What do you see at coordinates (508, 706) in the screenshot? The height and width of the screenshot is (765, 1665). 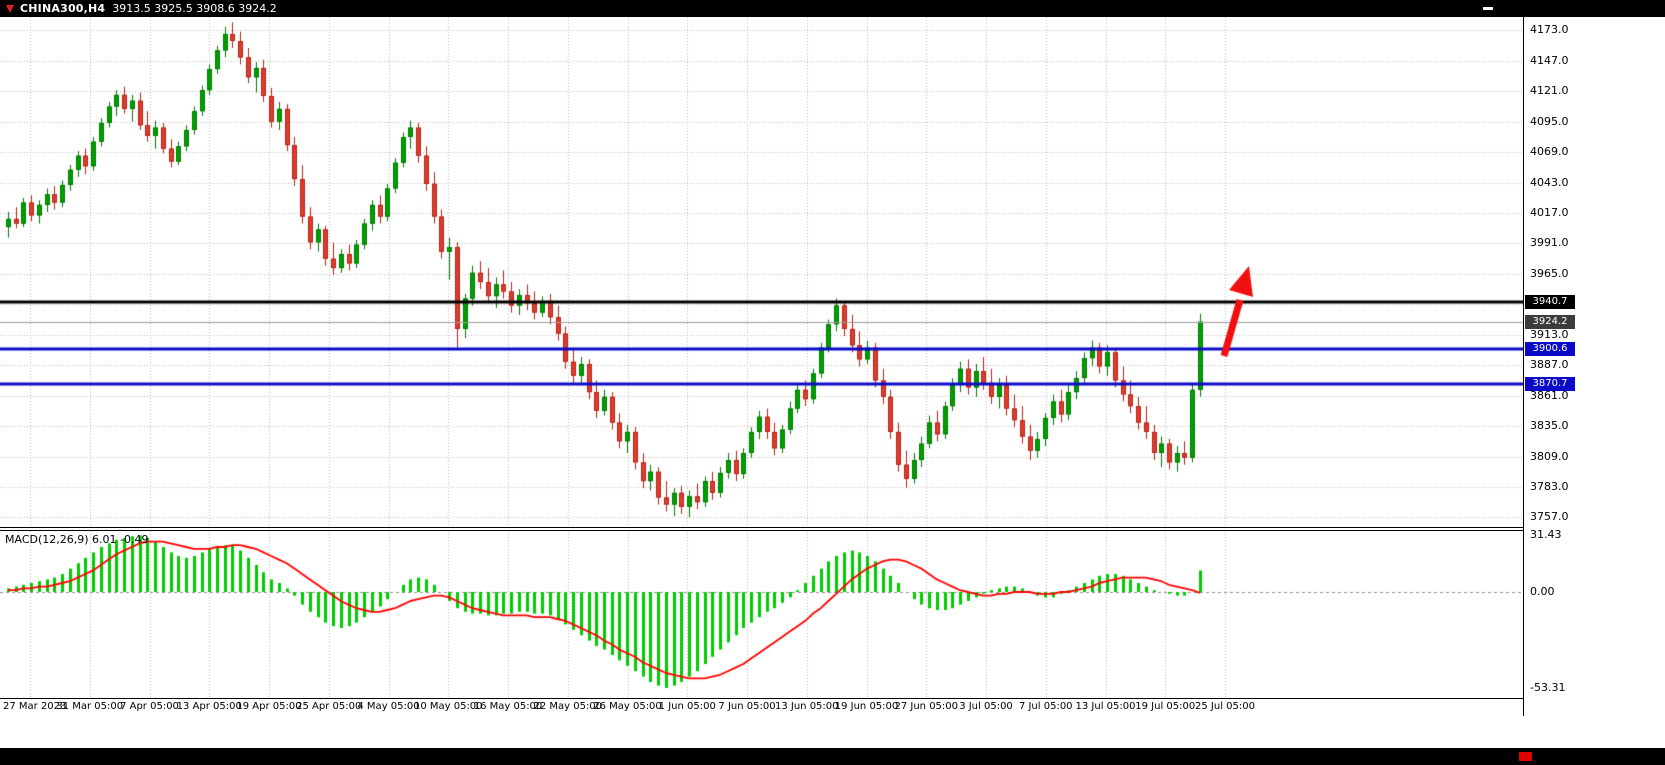 I see `time-axis-label: 16 May 05:00` at bounding box center [508, 706].